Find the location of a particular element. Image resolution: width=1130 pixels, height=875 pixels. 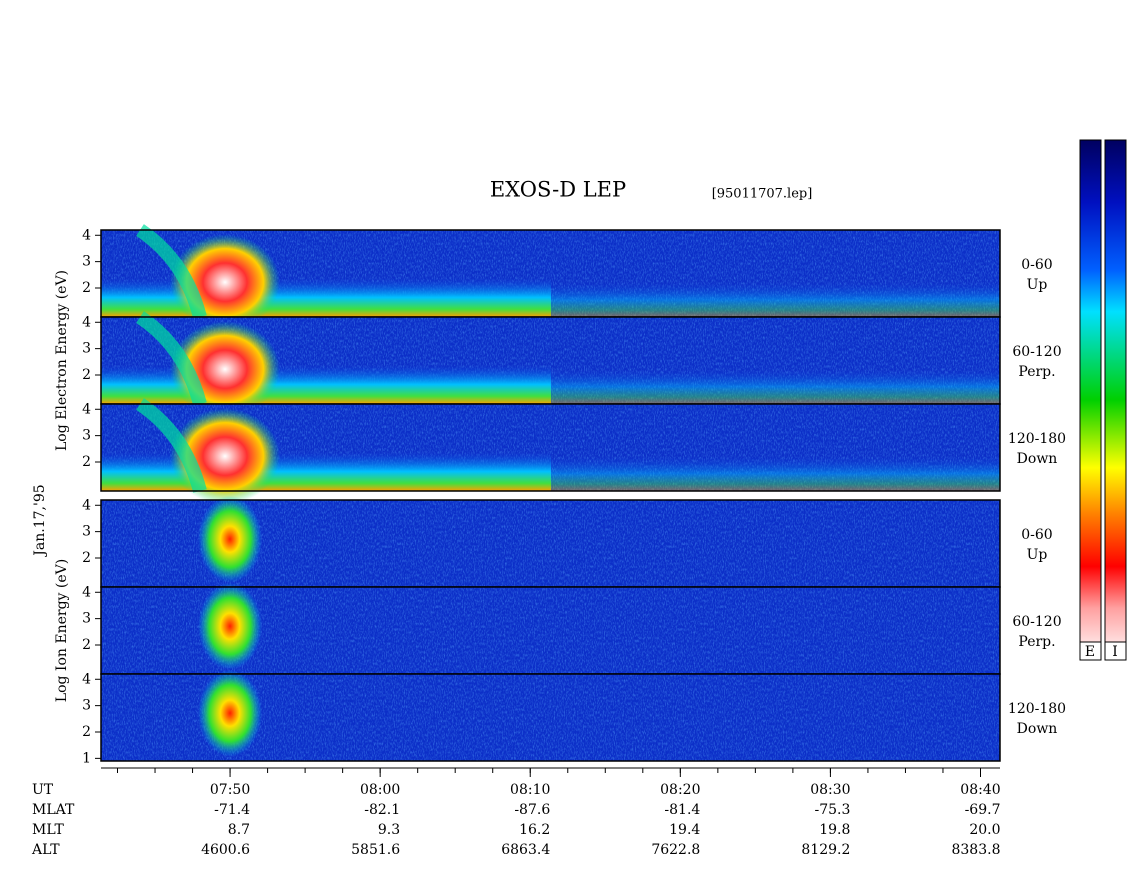

group-label: Log Electron Energy (eV) is located at coordinates (62, 360).